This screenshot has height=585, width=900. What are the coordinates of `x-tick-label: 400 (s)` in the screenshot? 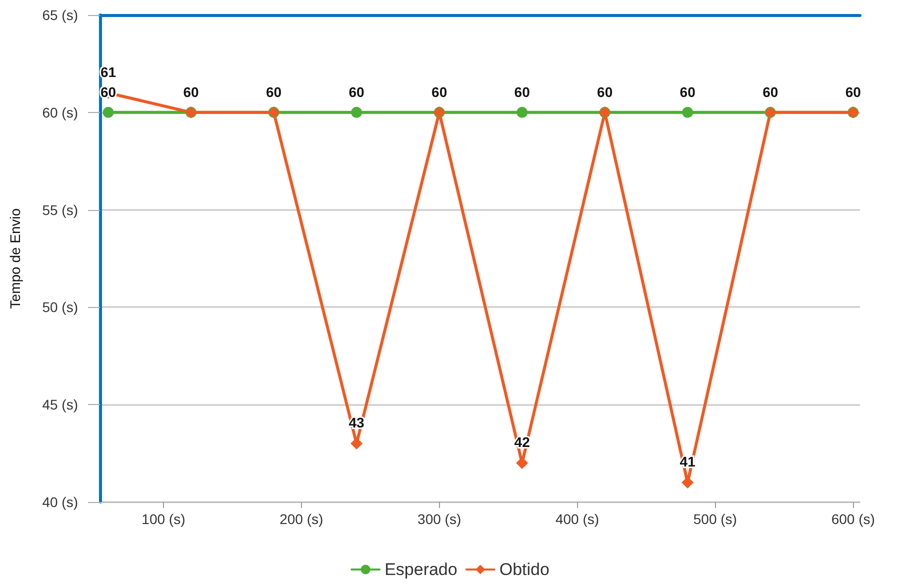 It's located at (577, 519).